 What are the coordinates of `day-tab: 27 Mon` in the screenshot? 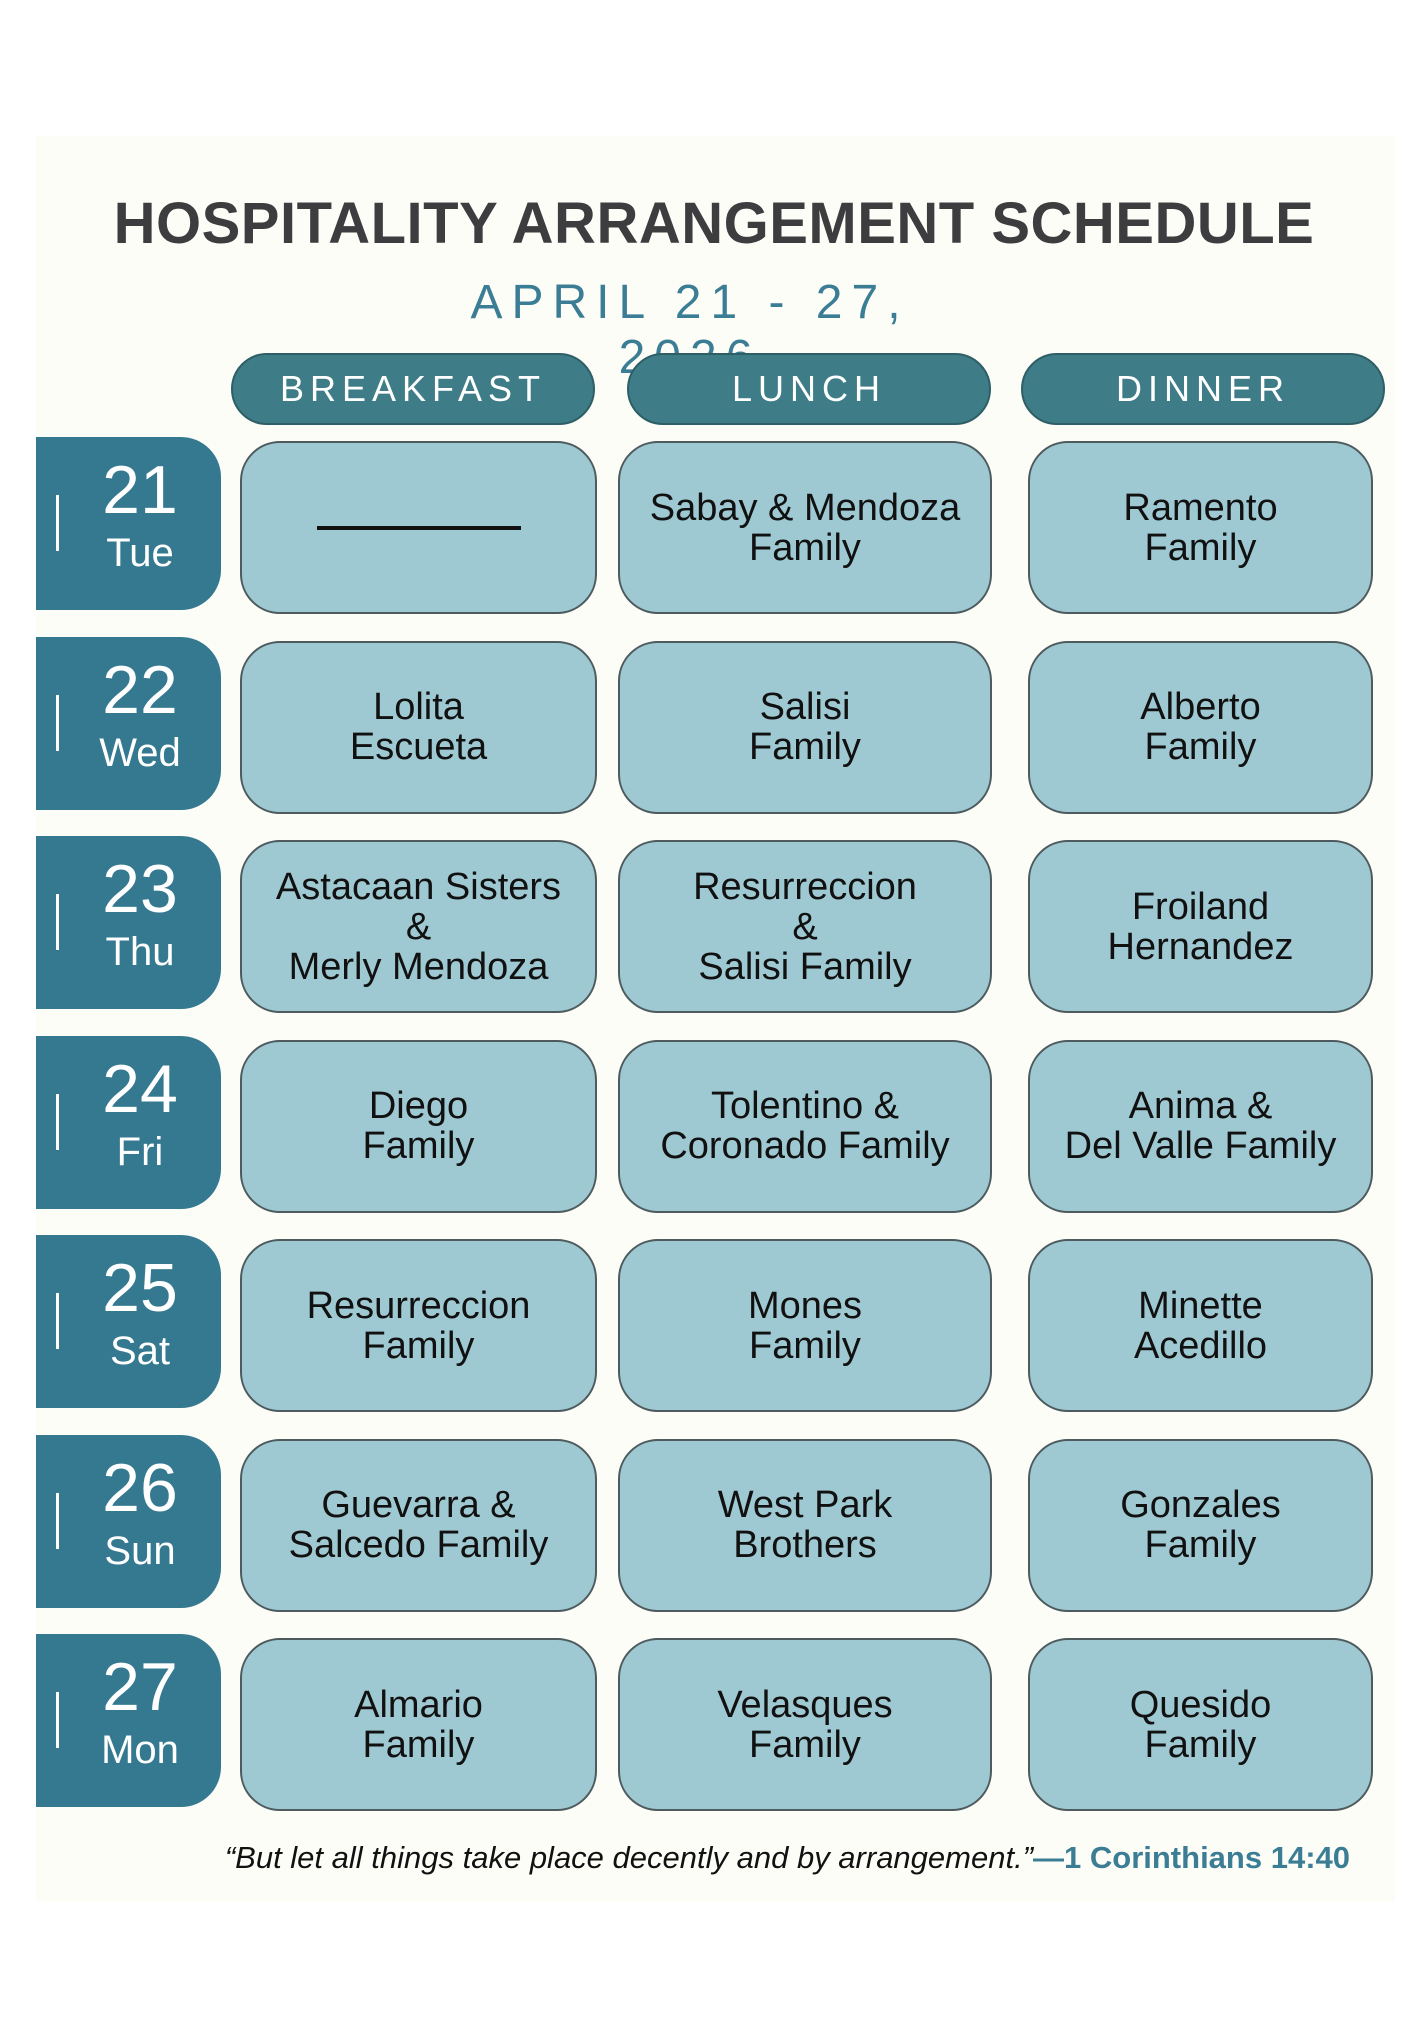 It's located at (128, 1720).